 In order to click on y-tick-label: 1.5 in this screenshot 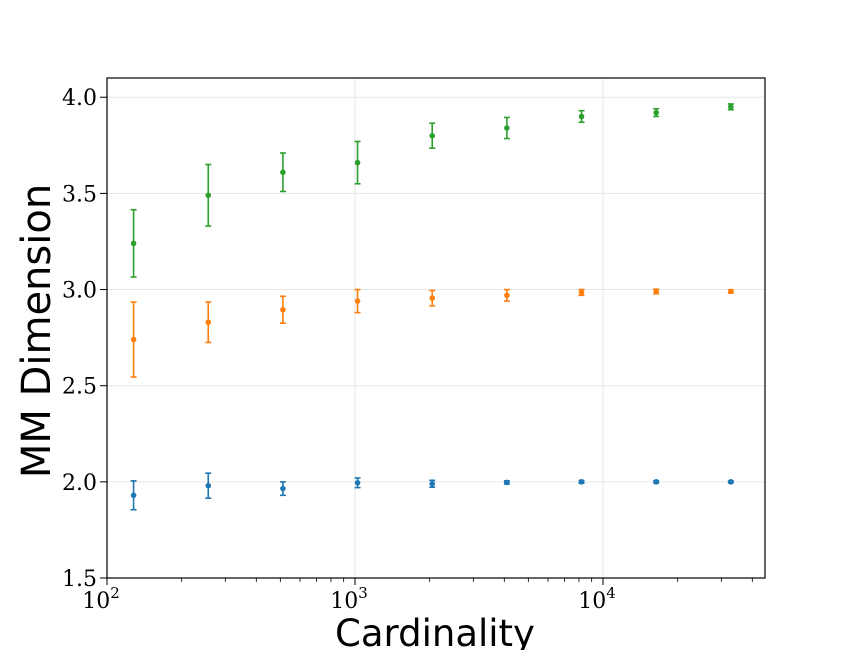, I will do `click(79, 579)`.